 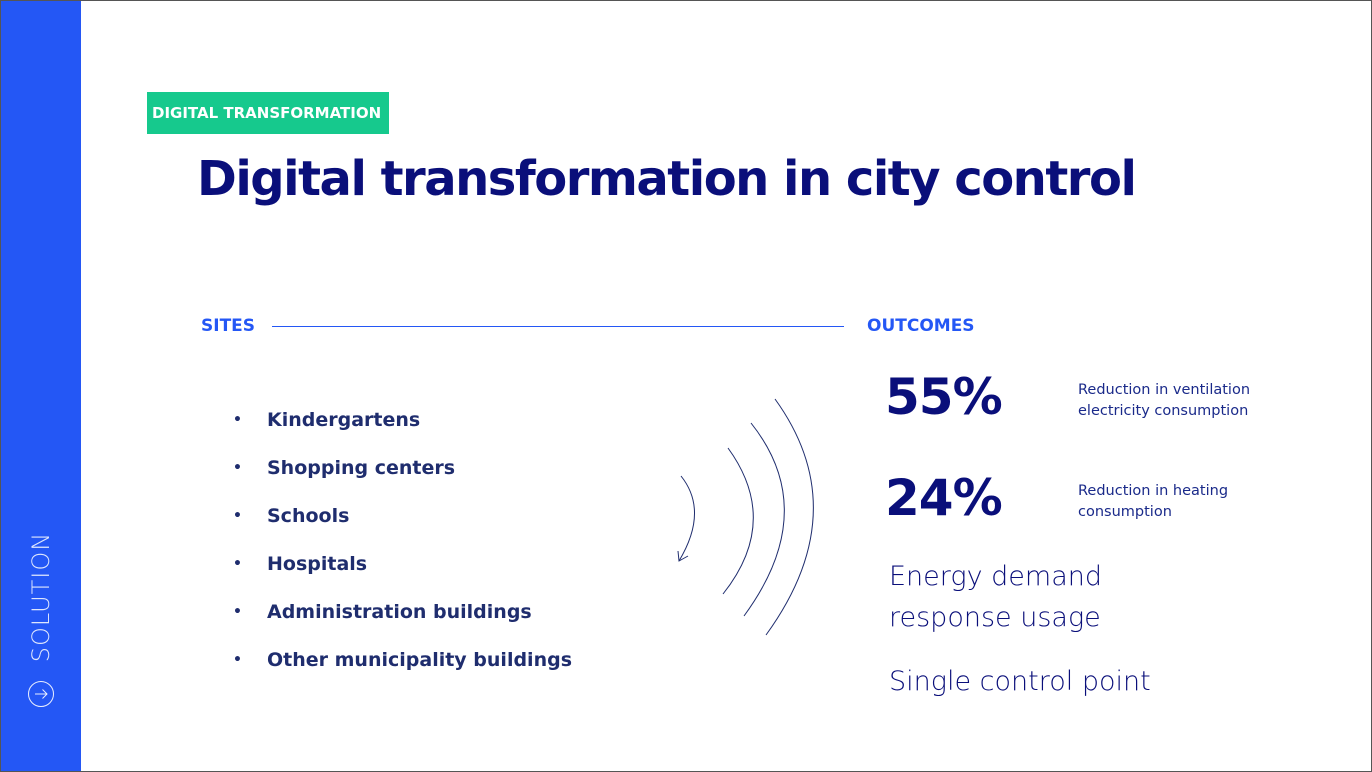 I want to click on sidebar: SOLUTION, so click(x=41, y=386).